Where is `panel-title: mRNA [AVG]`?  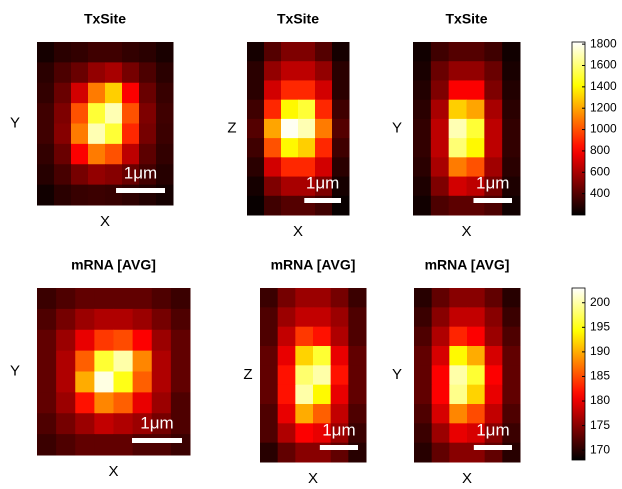 panel-title: mRNA [AVG] is located at coordinates (113, 265).